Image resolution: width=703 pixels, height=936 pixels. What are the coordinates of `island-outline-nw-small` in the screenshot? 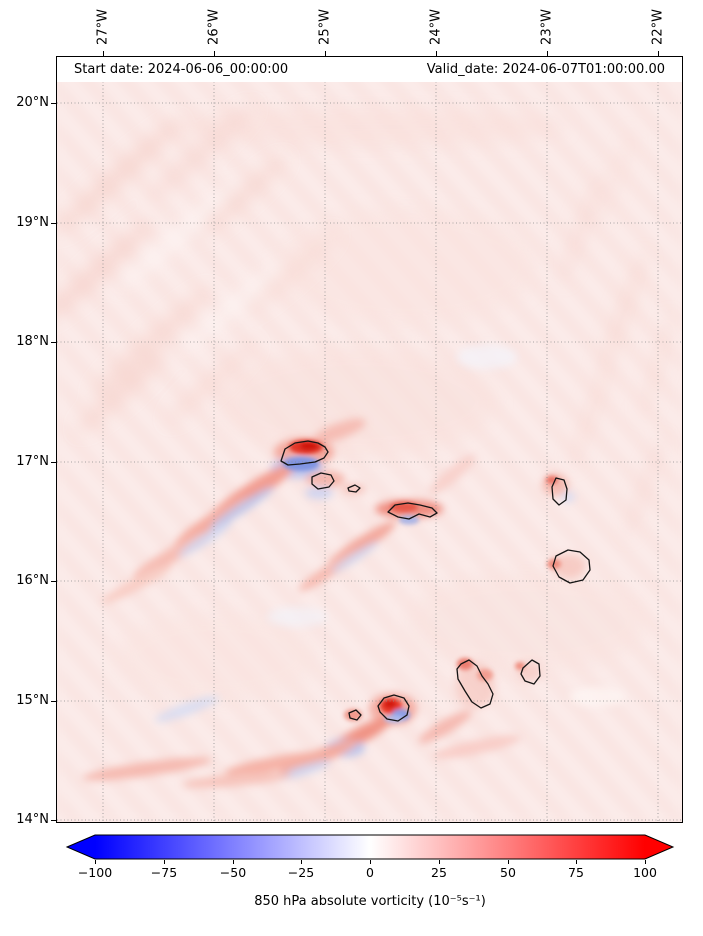 It's located at (354, 488).